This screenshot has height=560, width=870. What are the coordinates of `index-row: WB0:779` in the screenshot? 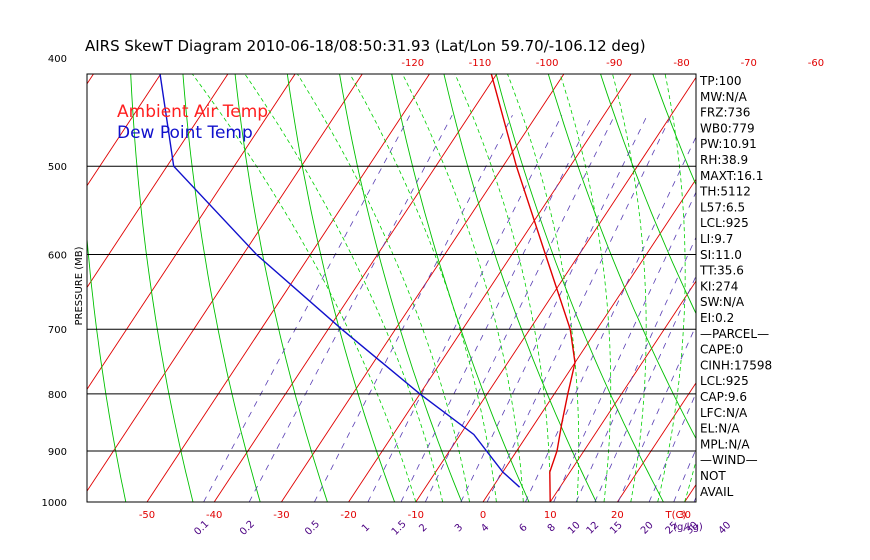 It's located at (727, 128).